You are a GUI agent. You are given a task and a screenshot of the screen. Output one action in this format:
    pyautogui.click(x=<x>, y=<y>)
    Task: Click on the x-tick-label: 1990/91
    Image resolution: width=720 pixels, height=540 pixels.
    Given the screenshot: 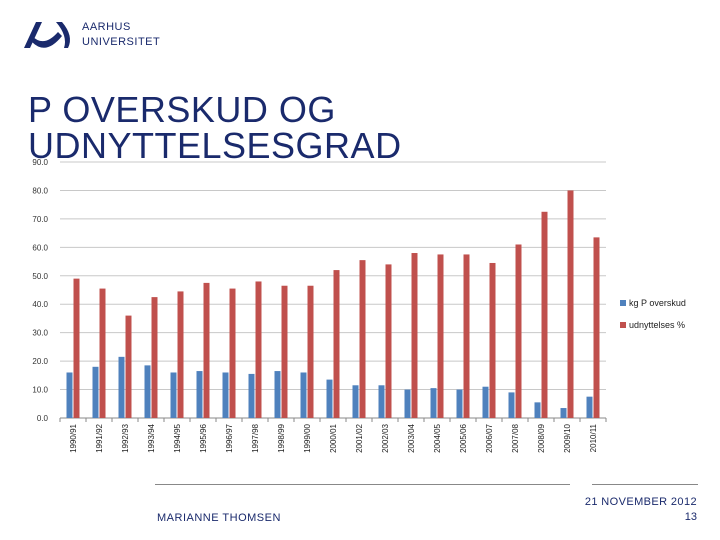 What is the action you would take?
    pyautogui.click(x=73, y=437)
    